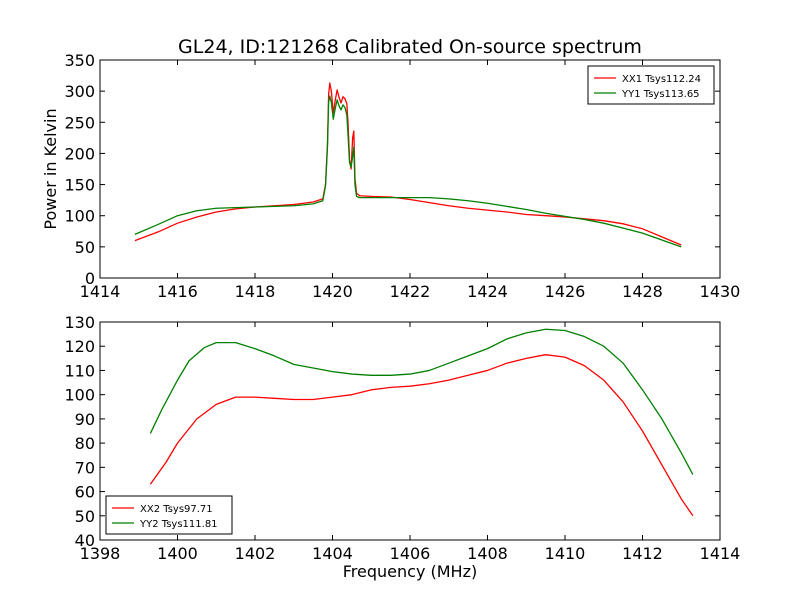 This screenshot has height=600, width=800. Describe the element at coordinates (332, 291) in the screenshot. I see `x-tick-label: 1420` at that location.